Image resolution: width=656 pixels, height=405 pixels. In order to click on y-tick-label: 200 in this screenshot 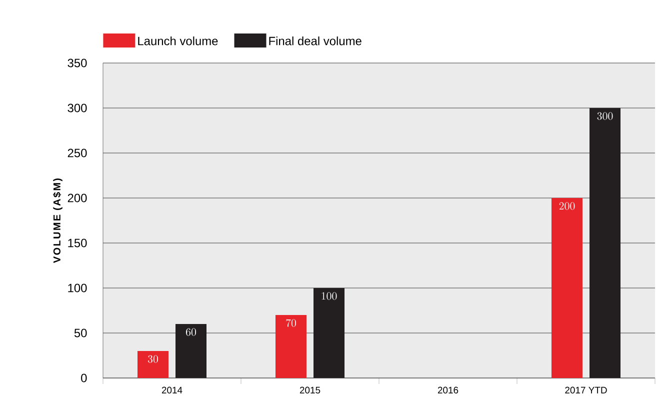, I will do `click(77, 198)`.